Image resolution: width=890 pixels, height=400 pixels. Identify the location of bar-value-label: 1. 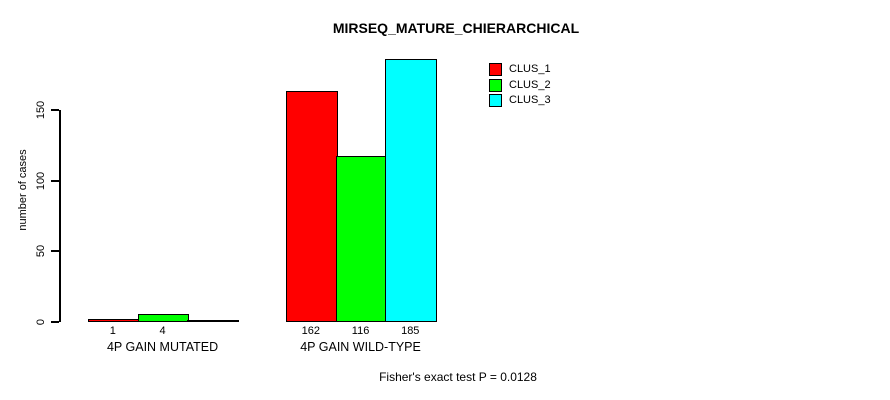
(112, 331).